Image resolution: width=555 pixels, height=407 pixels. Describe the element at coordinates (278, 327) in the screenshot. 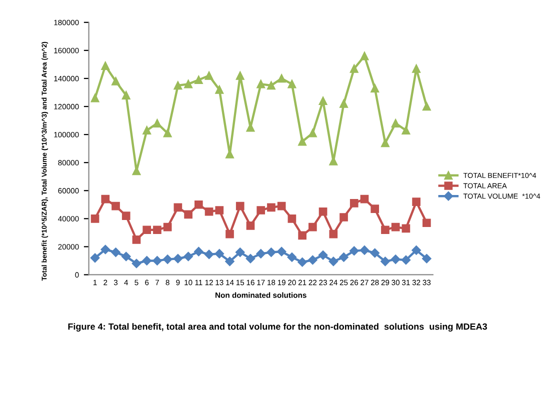

I see `caption: Figure 4: Total benefit, total area and total volume for the non-dominated solutions using MDEA3` at that location.